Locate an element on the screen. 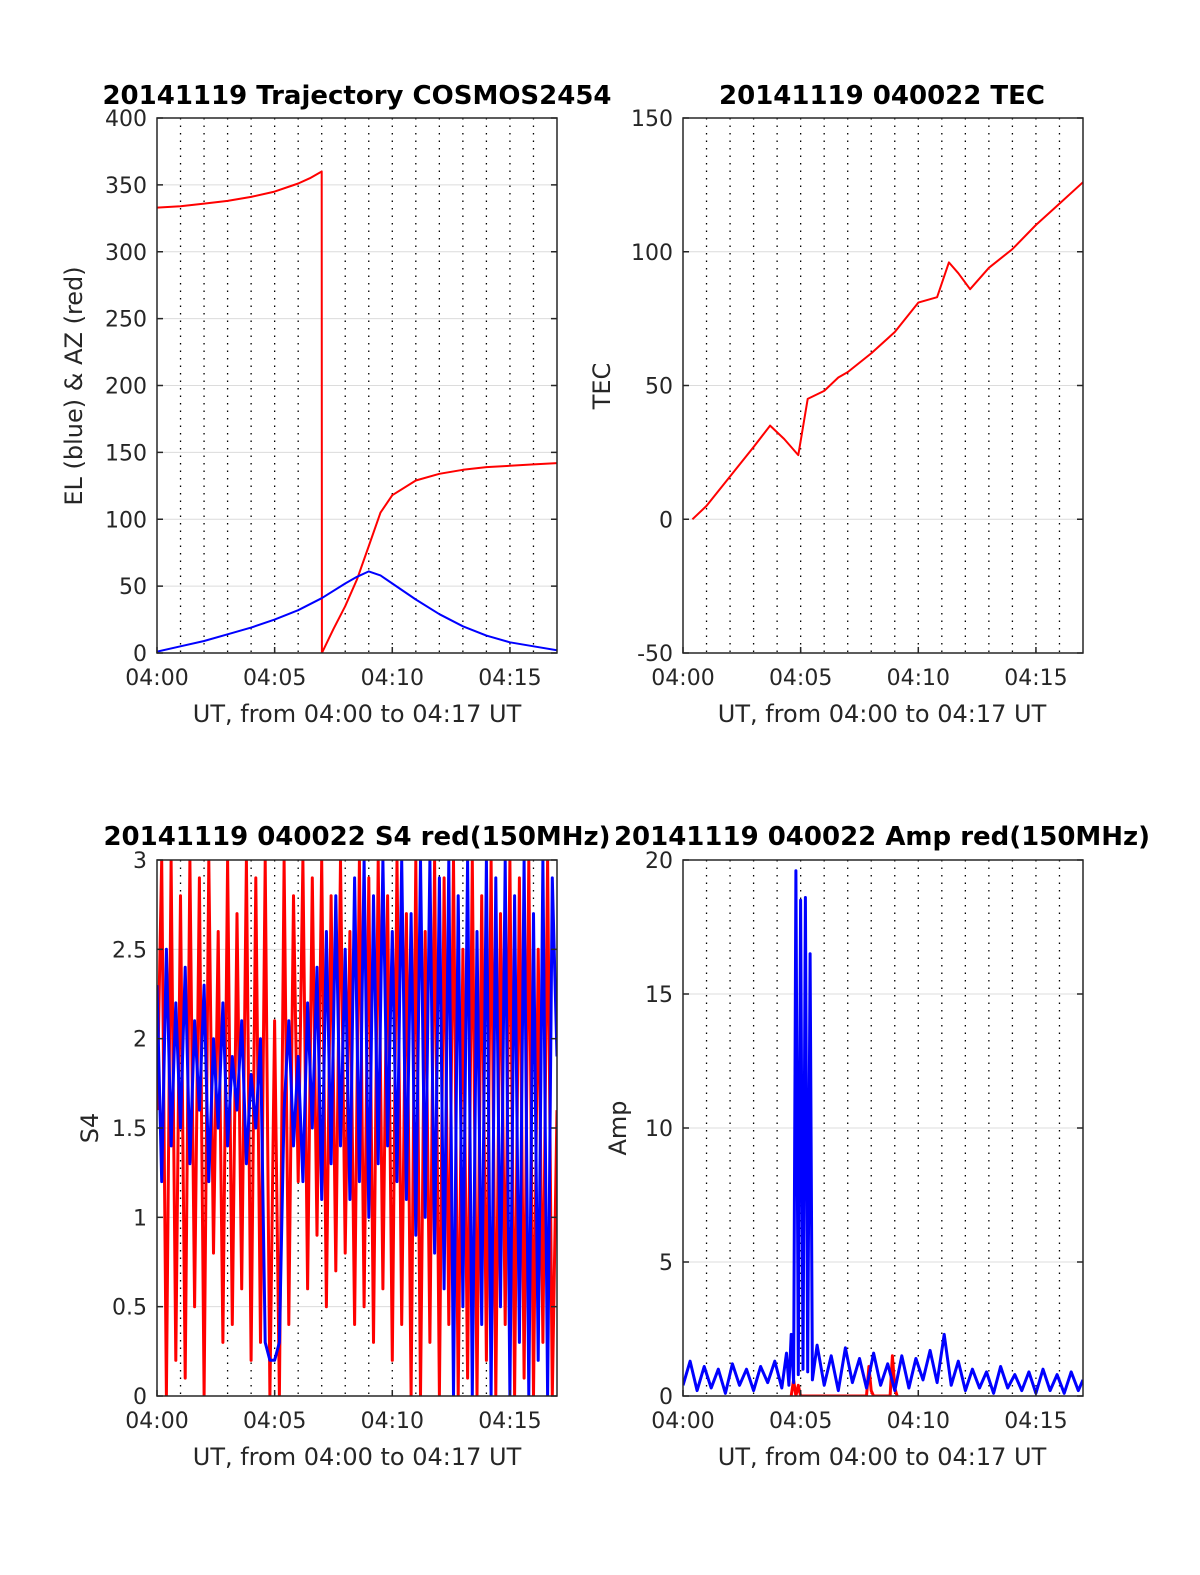 This screenshot has width=1200, height=1575. tec-xtick-label-1: 04:05 is located at coordinates (800, 678).